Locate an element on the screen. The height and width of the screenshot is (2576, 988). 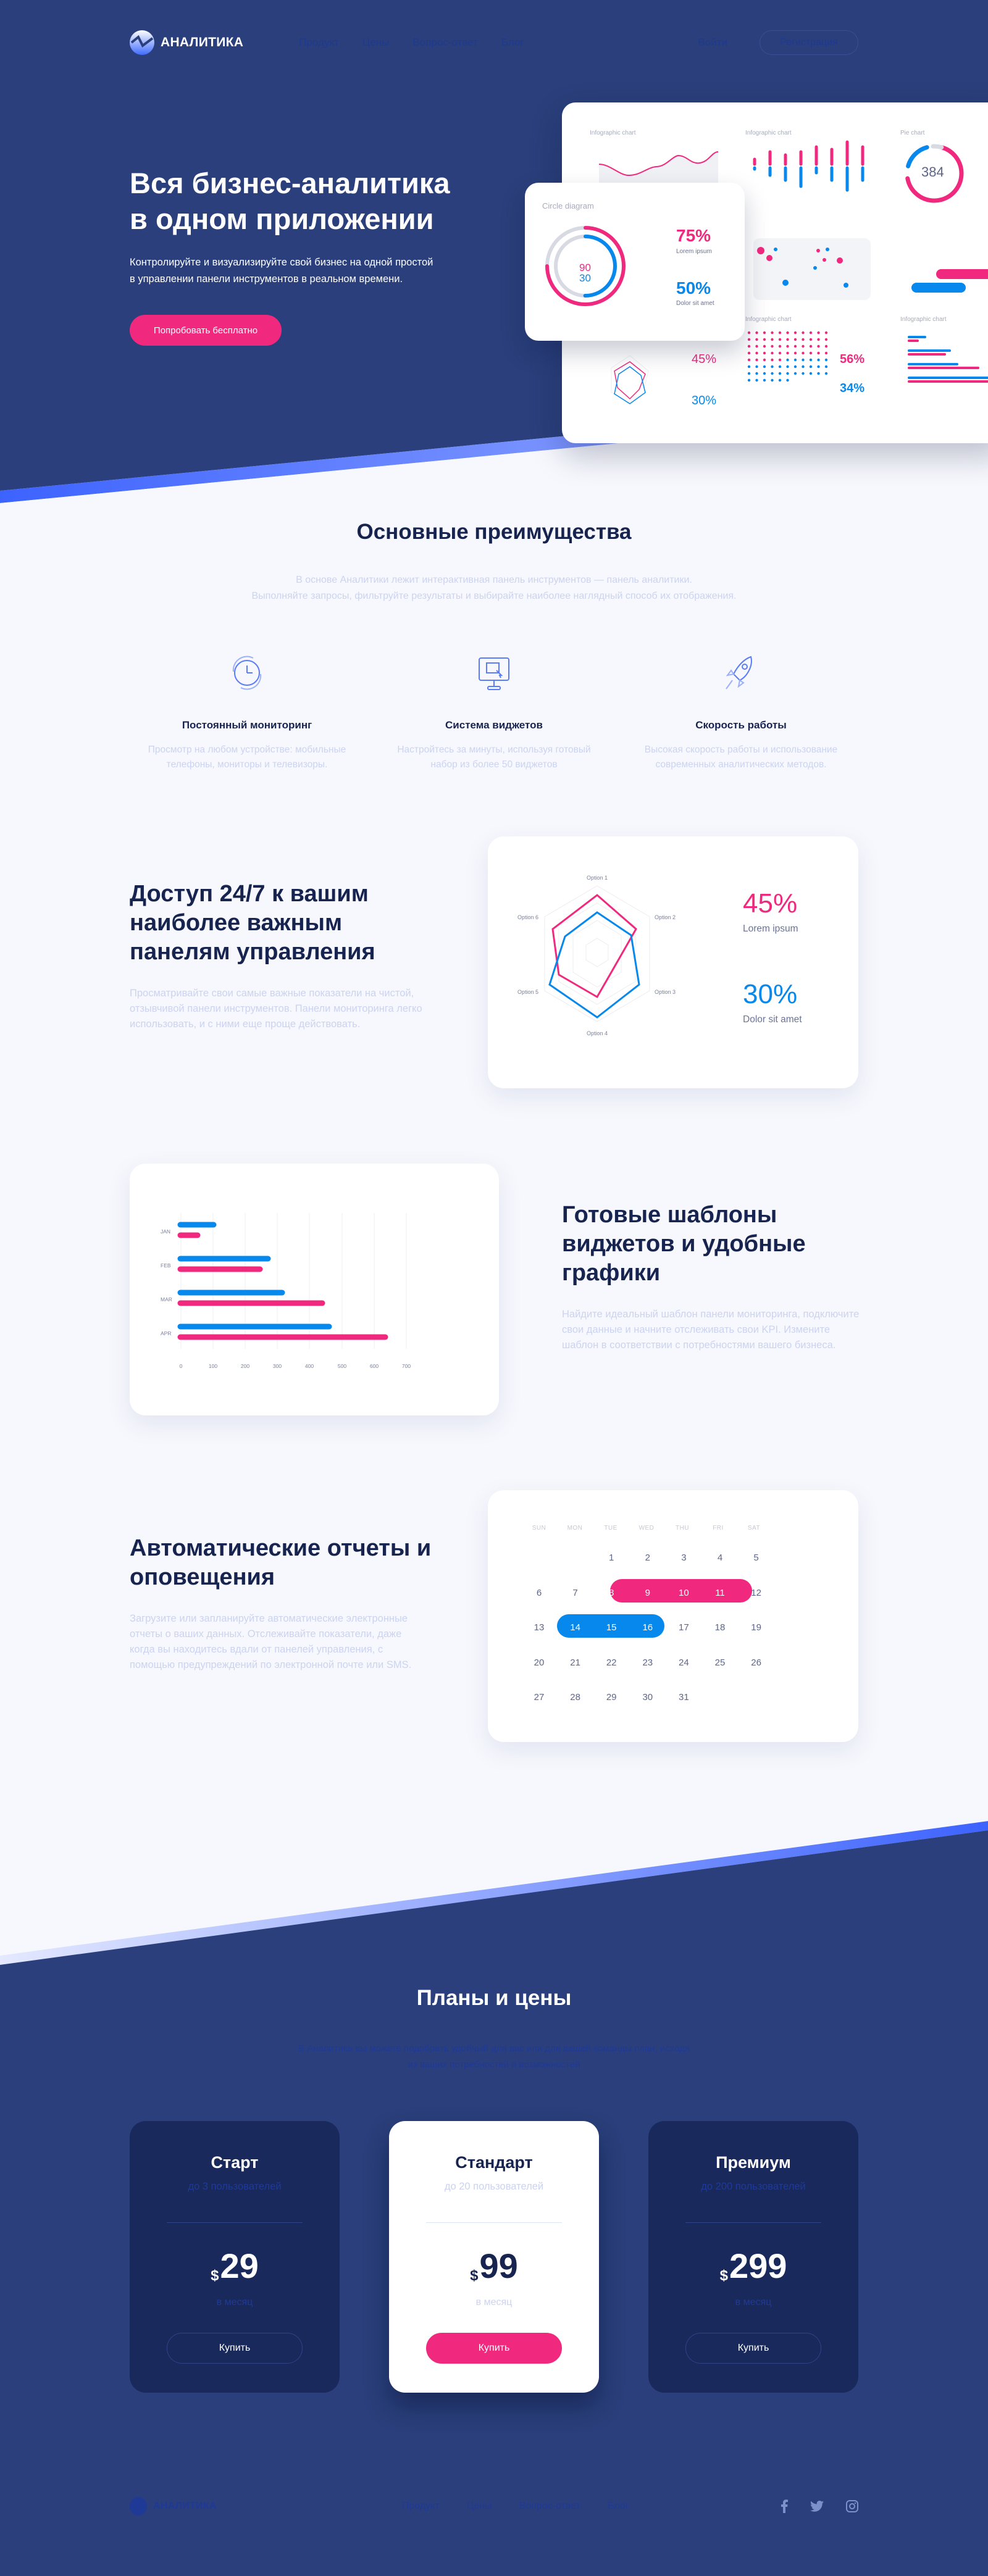
bar-label-feb: FEB is located at coordinates (166, 1265).